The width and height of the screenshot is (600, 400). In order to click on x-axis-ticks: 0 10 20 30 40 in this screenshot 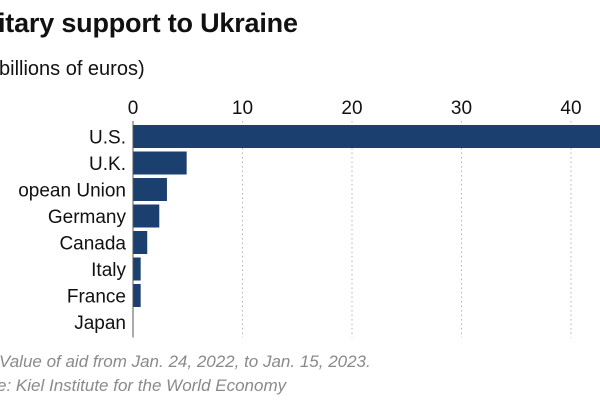, I will do `click(355, 108)`.